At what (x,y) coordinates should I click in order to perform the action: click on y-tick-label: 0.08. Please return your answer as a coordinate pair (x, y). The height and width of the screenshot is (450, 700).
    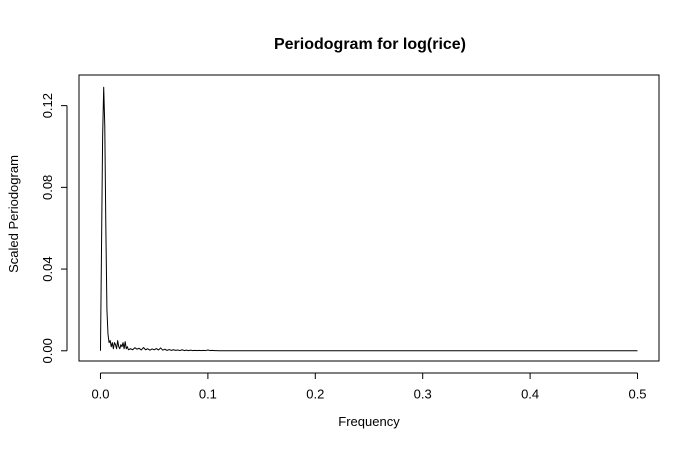
    Looking at the image, I should click on (47, 187).